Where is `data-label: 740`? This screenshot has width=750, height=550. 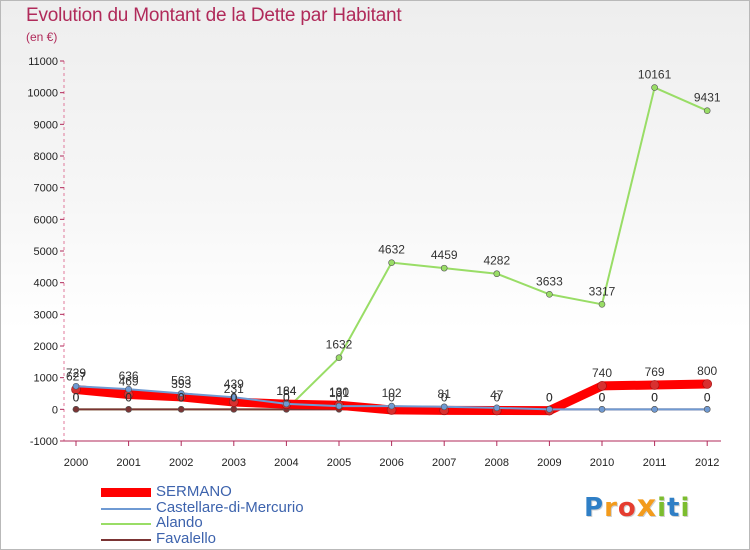 data-label: 740 is located at coordinates (602, 373).